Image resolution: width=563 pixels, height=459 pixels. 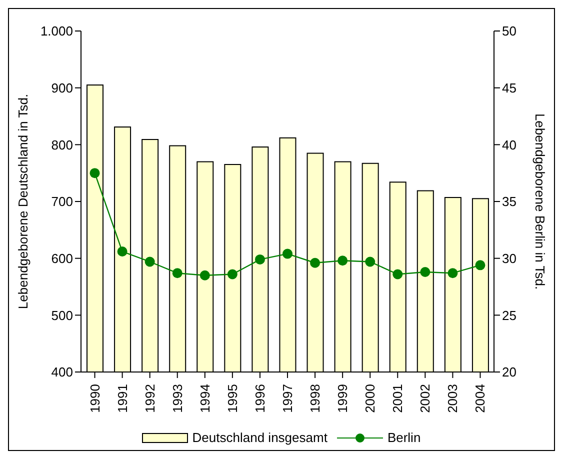 What do you see at coordinates (62, 144) in the screenshot?
I see `y-tick-label: 800` at bounding box center [62, 144].